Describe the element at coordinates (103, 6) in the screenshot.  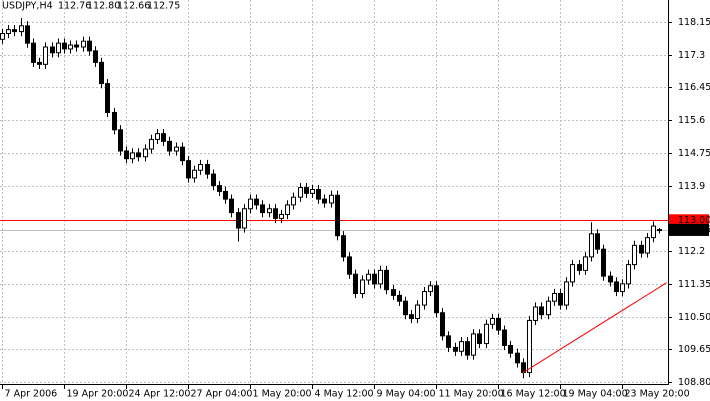
I see `ohlc-high: 112.80` at that location.